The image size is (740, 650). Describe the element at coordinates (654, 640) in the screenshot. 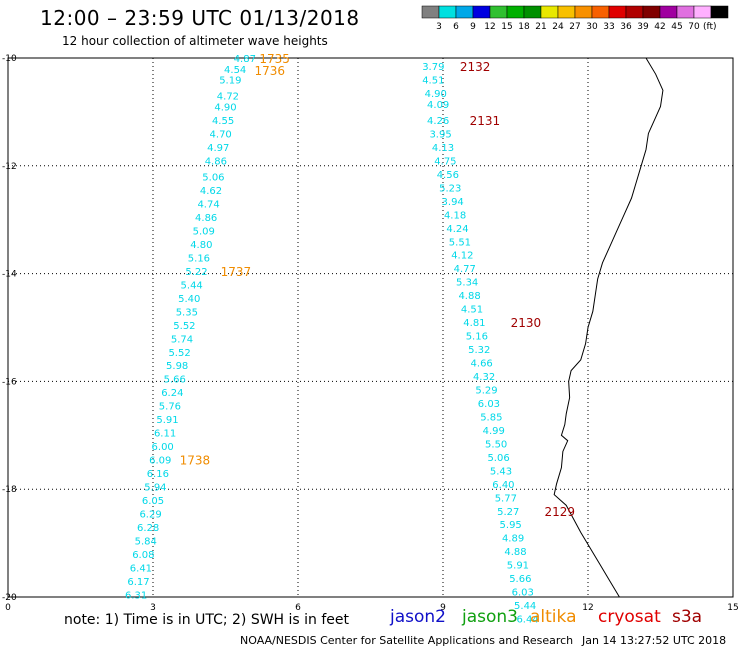

I see `generated-timestamp: Jan 14 13:27:52 UTC 2018` at that location.